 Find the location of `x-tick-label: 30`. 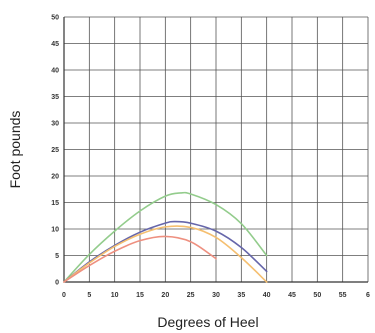

x-tick-label: 30 is located at coordinates (216, 295).